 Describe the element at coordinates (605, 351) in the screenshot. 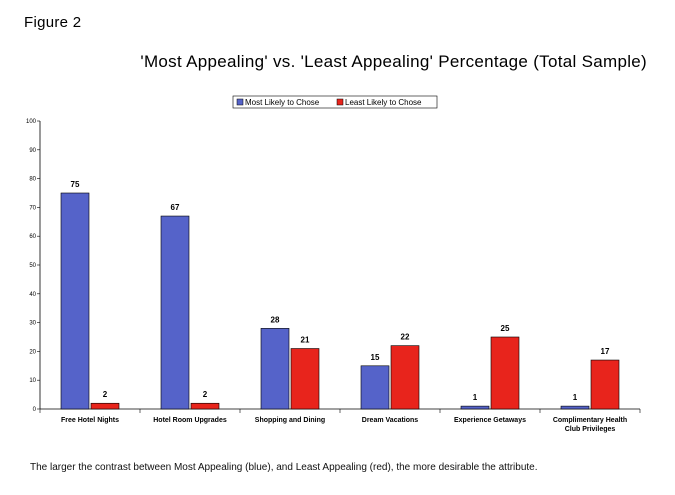

I see `data-label-least: 17` at that location.